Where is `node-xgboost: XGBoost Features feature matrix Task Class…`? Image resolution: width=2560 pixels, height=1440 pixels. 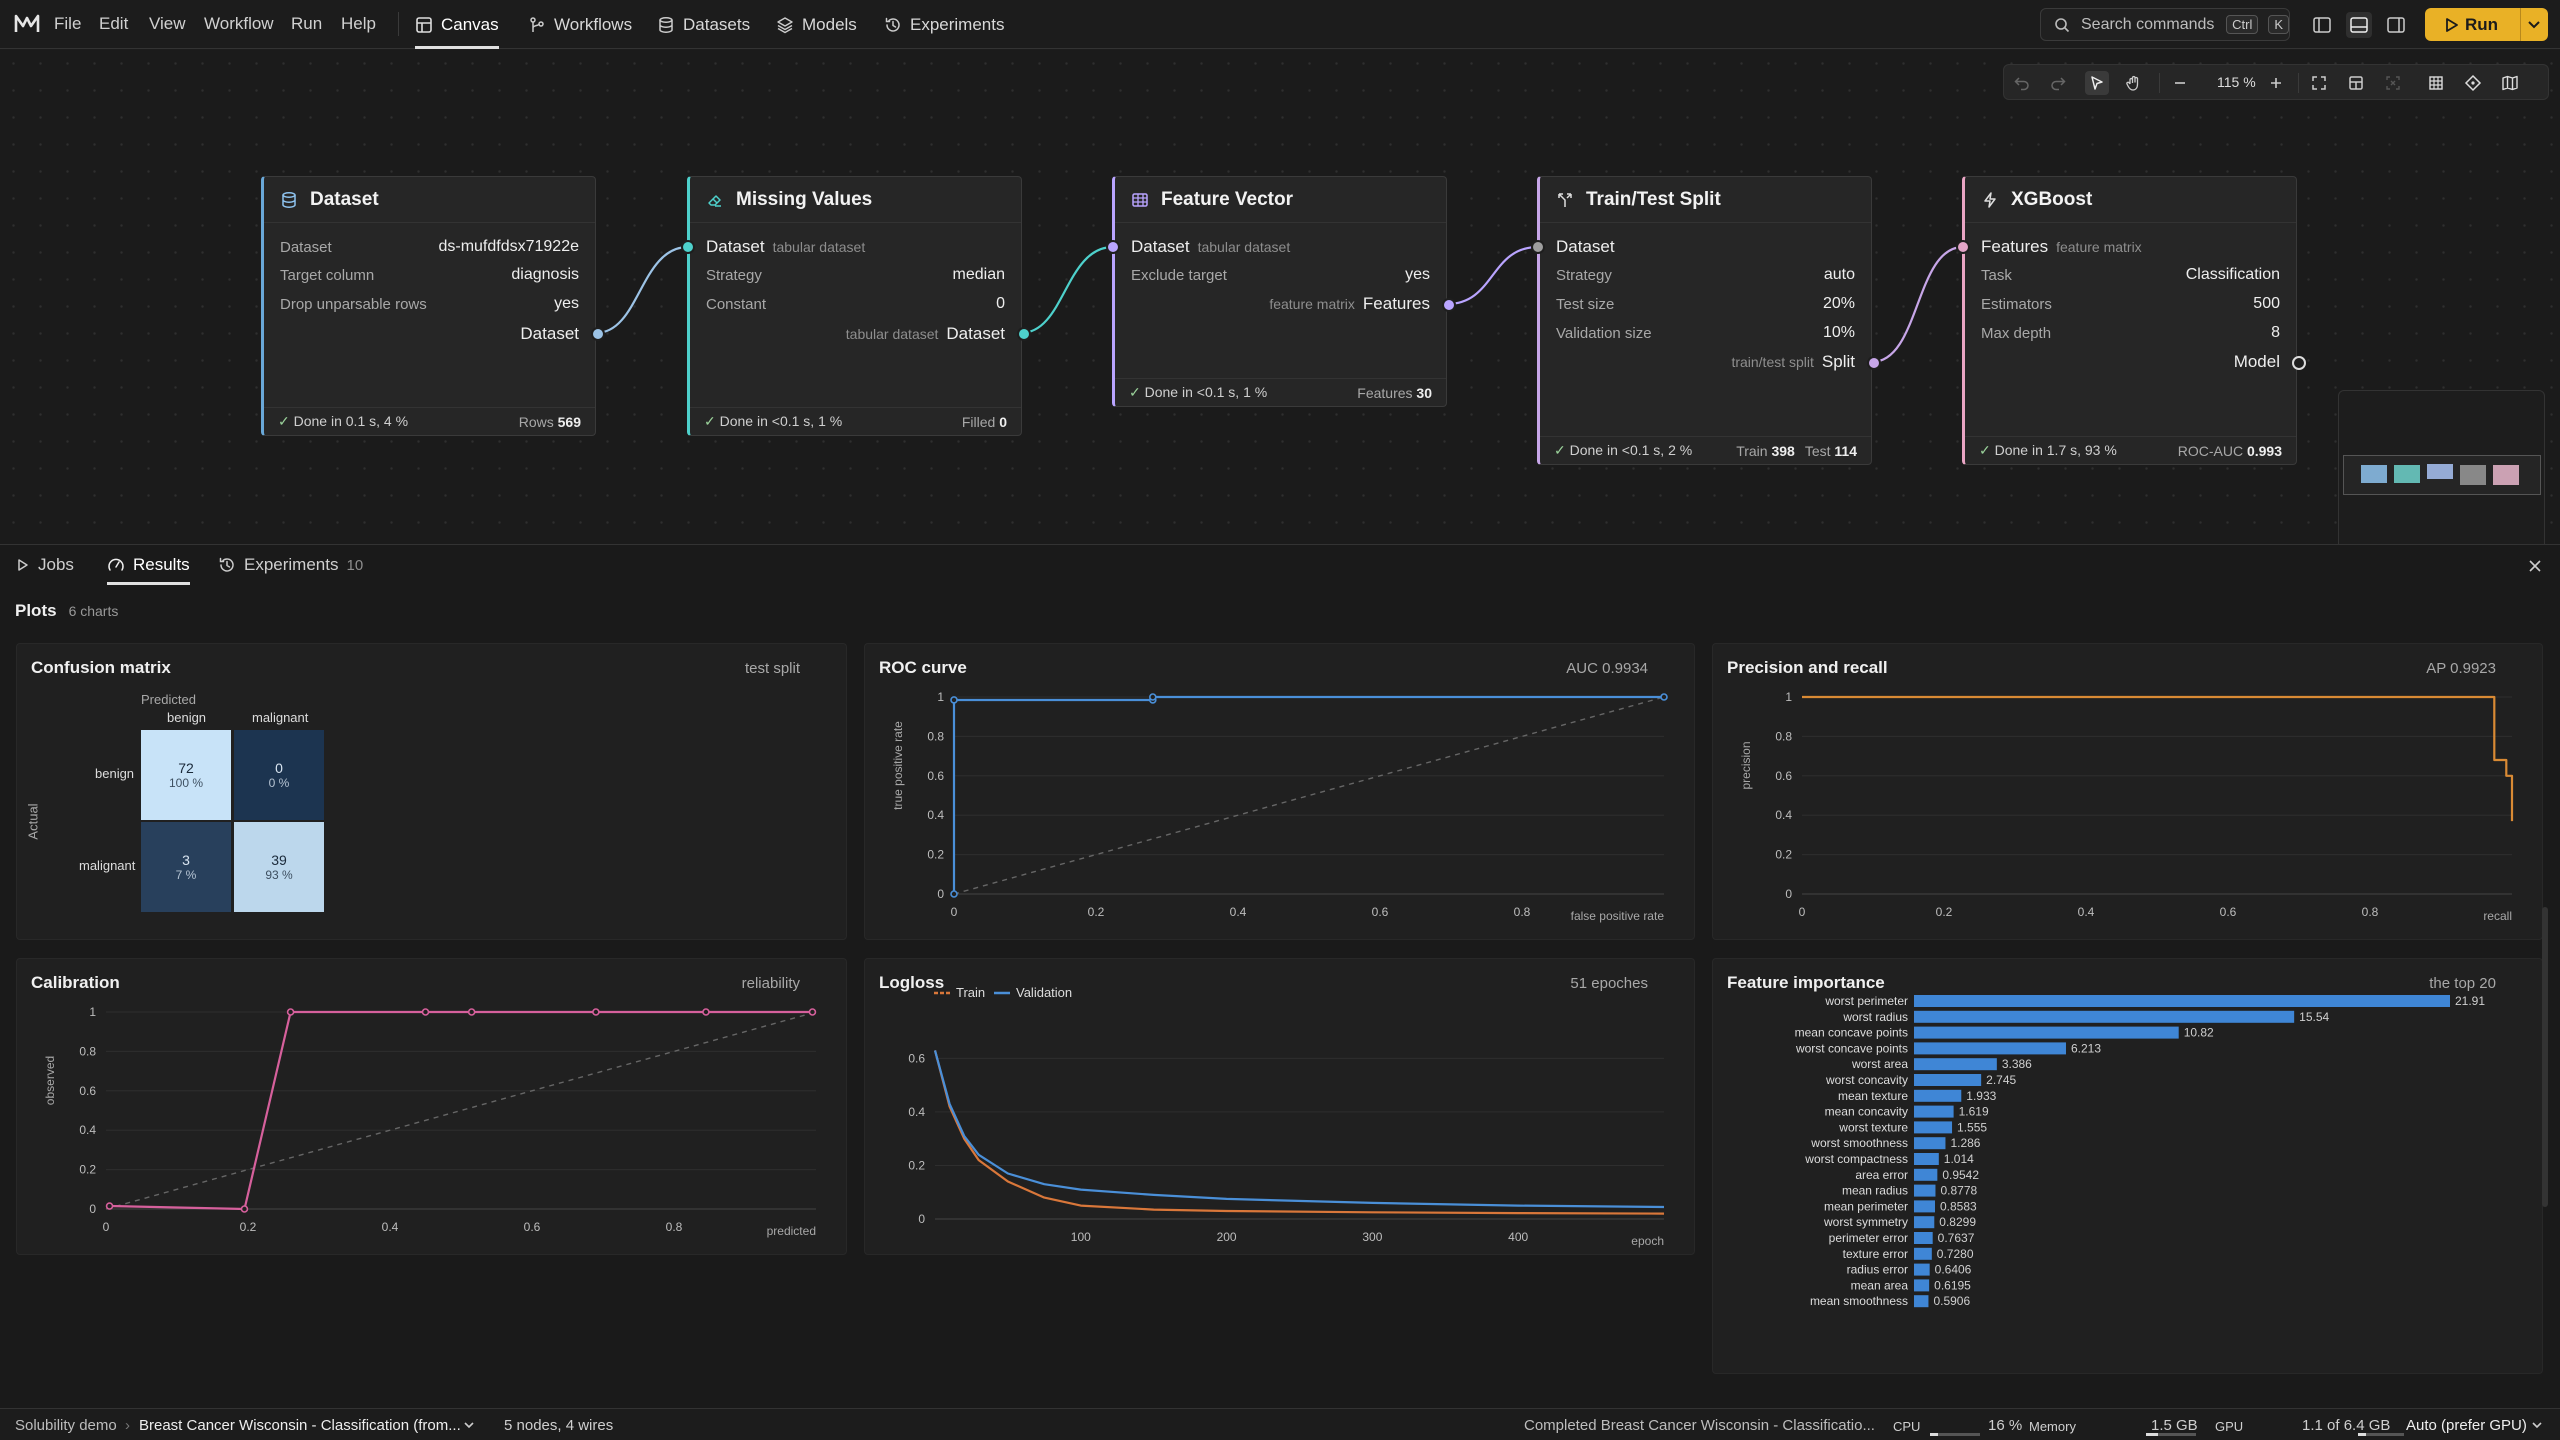
node-xgboost: XGBoost Features feature matrix Task Class… is located at coordinates (2131, 320).